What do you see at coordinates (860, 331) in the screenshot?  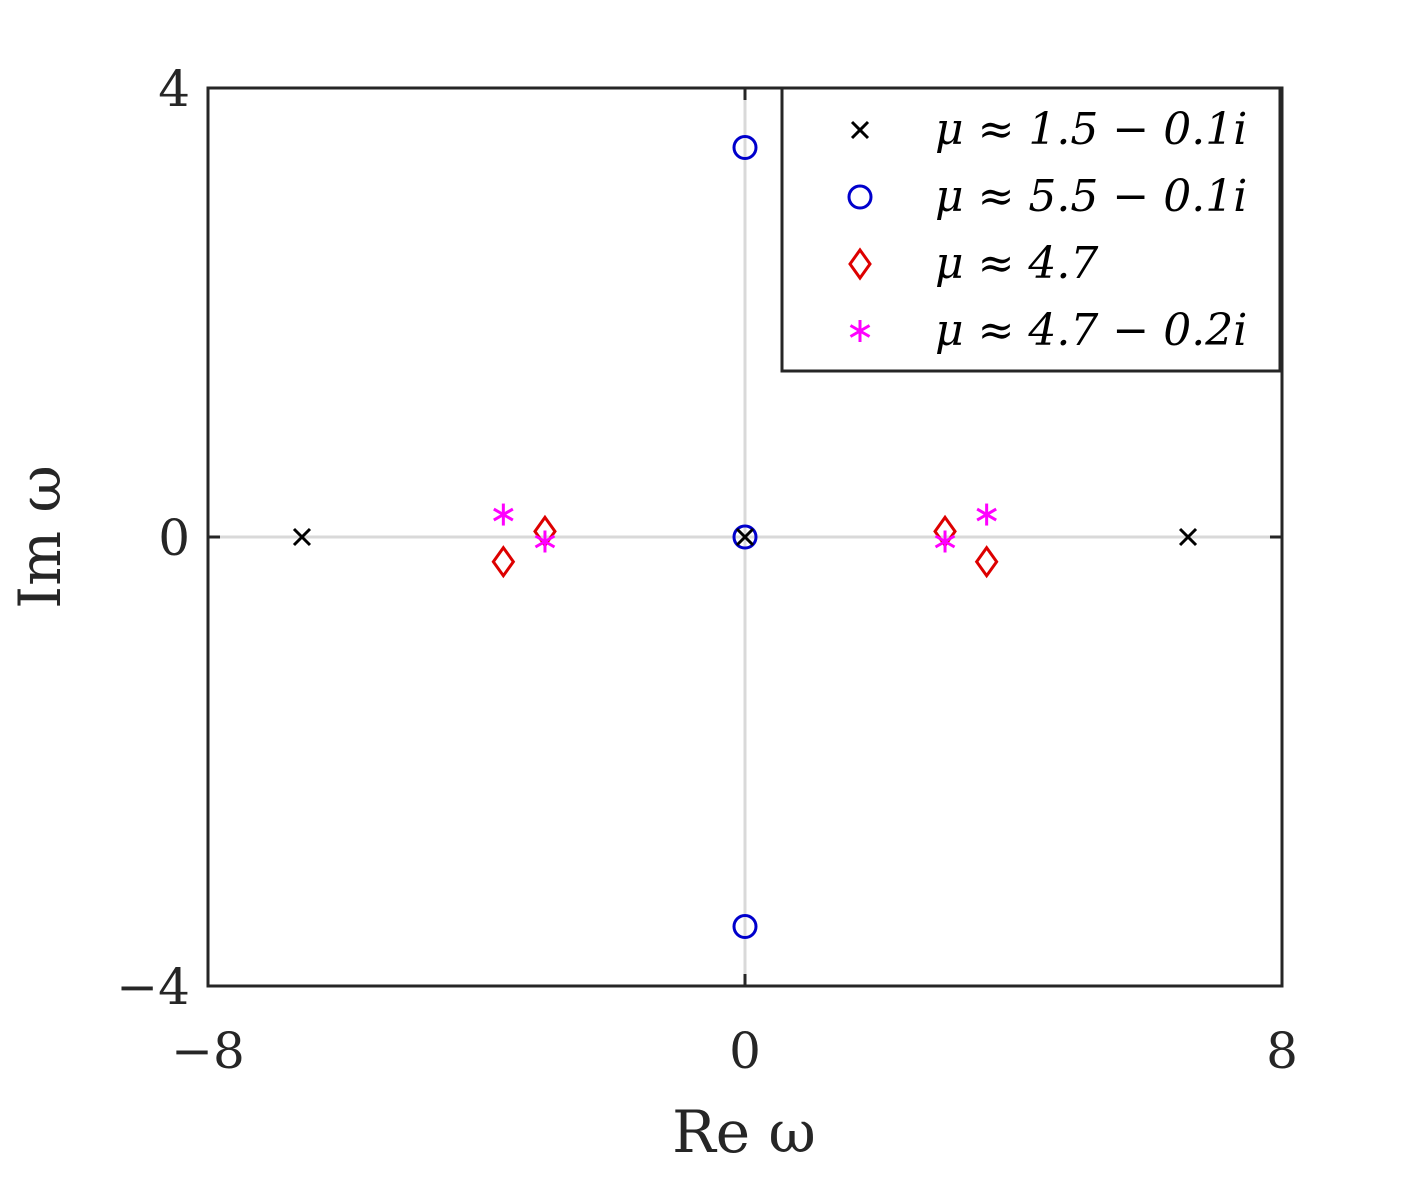 I see `legend-marker-asterisk` at bounding box center [860, 331].